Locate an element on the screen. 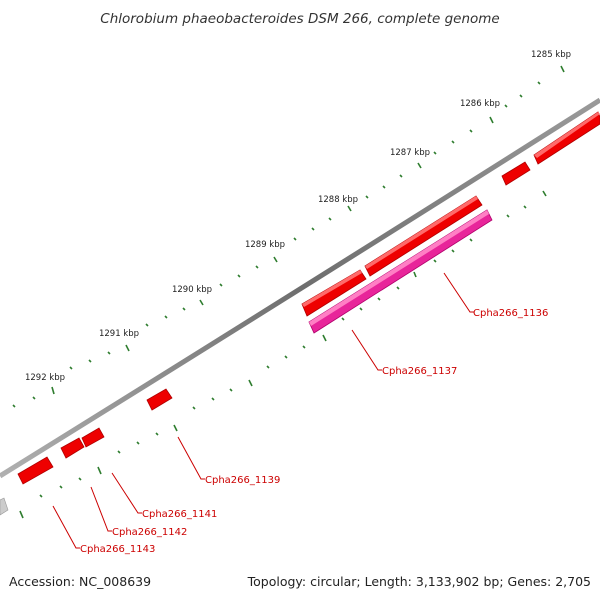 The width and height of the screenshot is (600, 600). kbp-label: 1288 kbp is located at coordinates (338, 200).